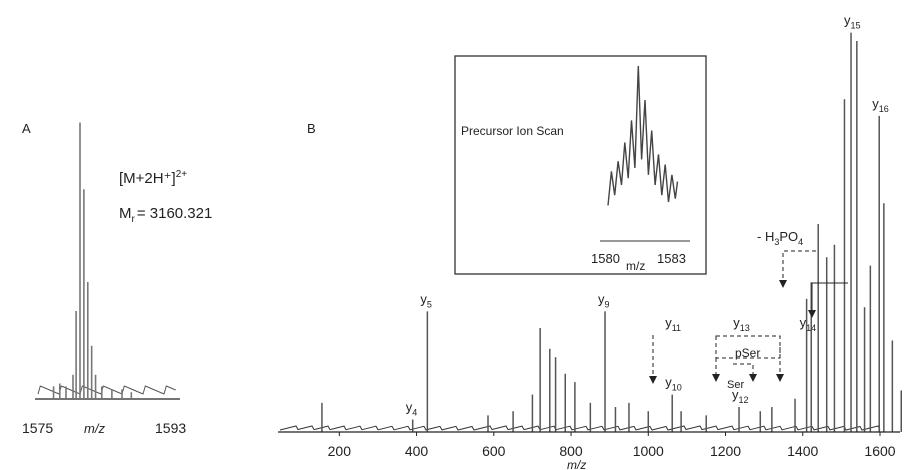 The width and height of the screenshot is (904, 470). Describe the element at coordinates (653, 380) in the screenshot. I see `y11-arrow-head` at that location.